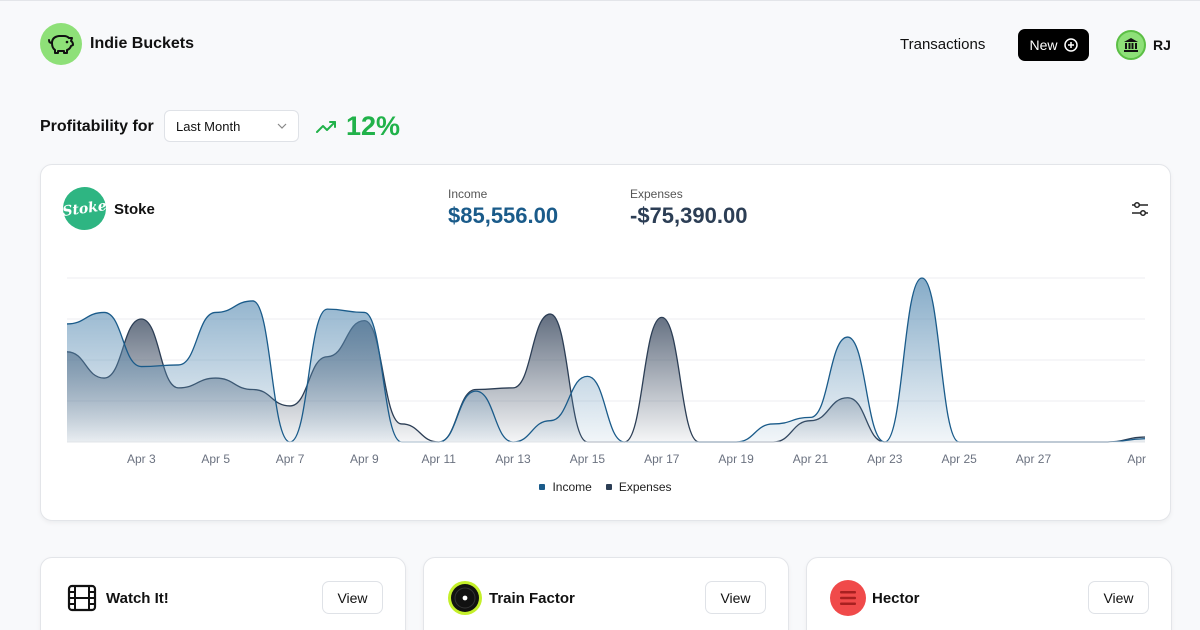  I want to click on x-tick-label: Apr 25, so click(959, 459).